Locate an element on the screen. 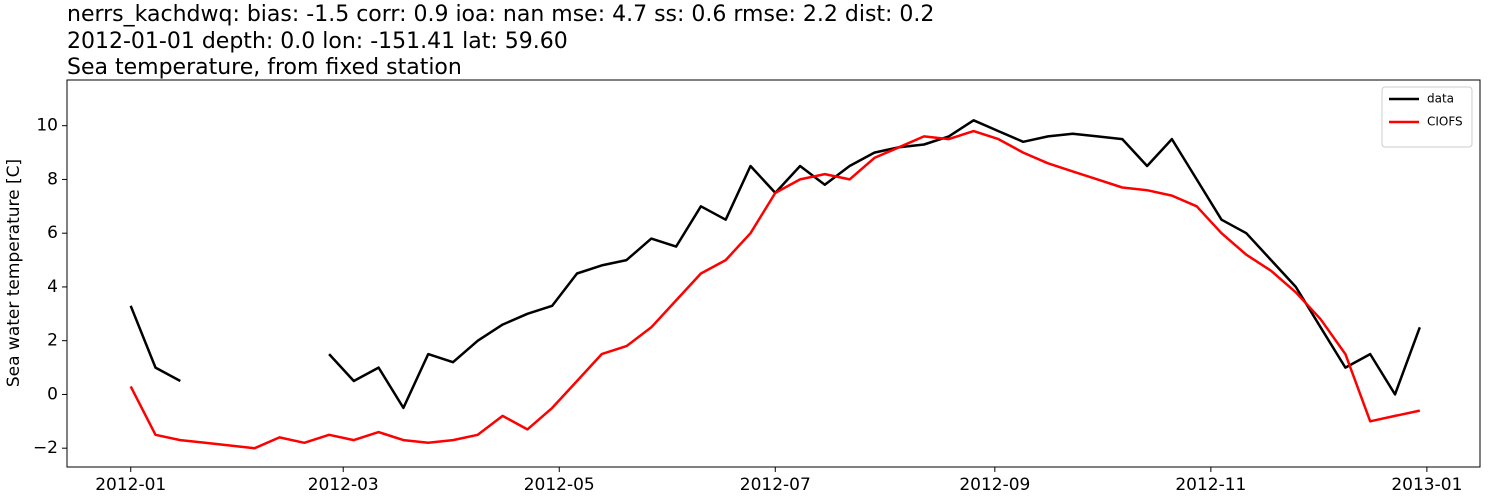 The height and width of the screenshot is (500, 1500). legend-box is located at coordinates (1427, 117).